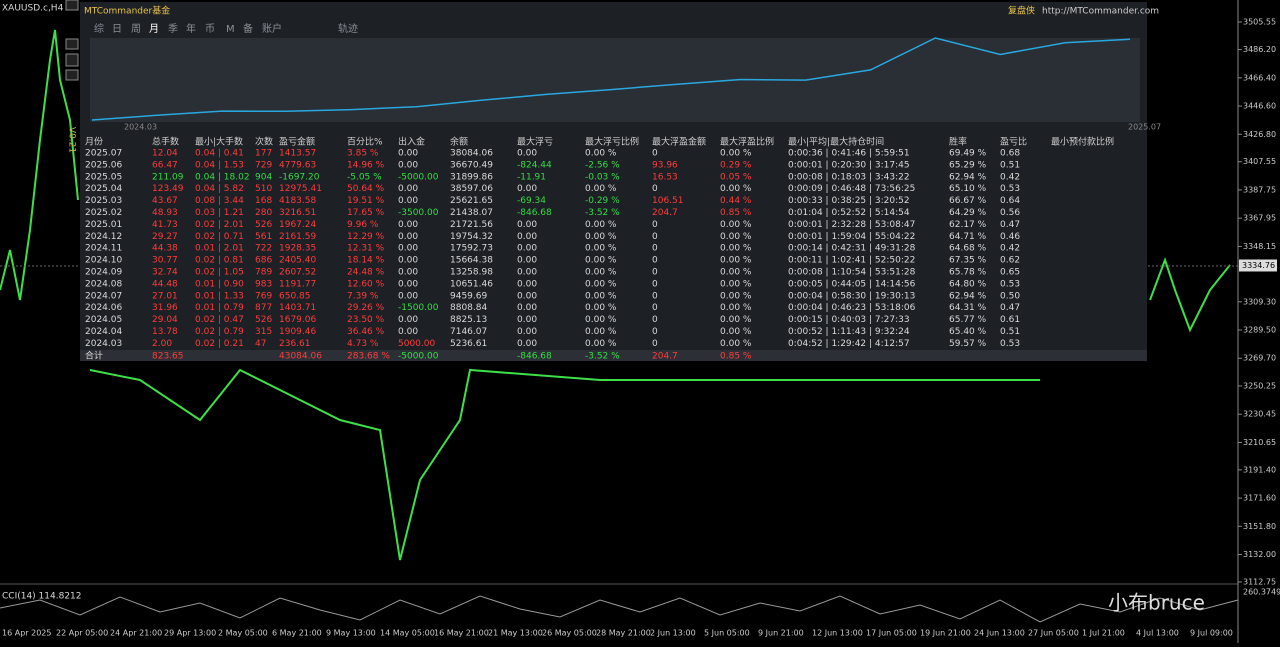 This screenshot has height=647, width=1280. I want to click on table-cell: 27.01, so click(165, 296).